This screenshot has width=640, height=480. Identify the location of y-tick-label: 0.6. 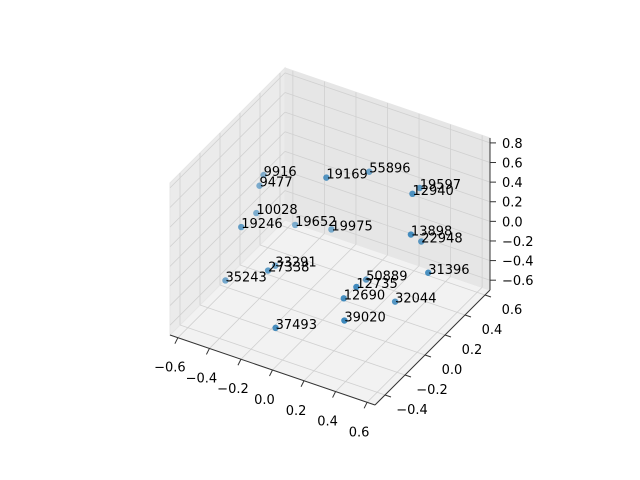
(512, 310).